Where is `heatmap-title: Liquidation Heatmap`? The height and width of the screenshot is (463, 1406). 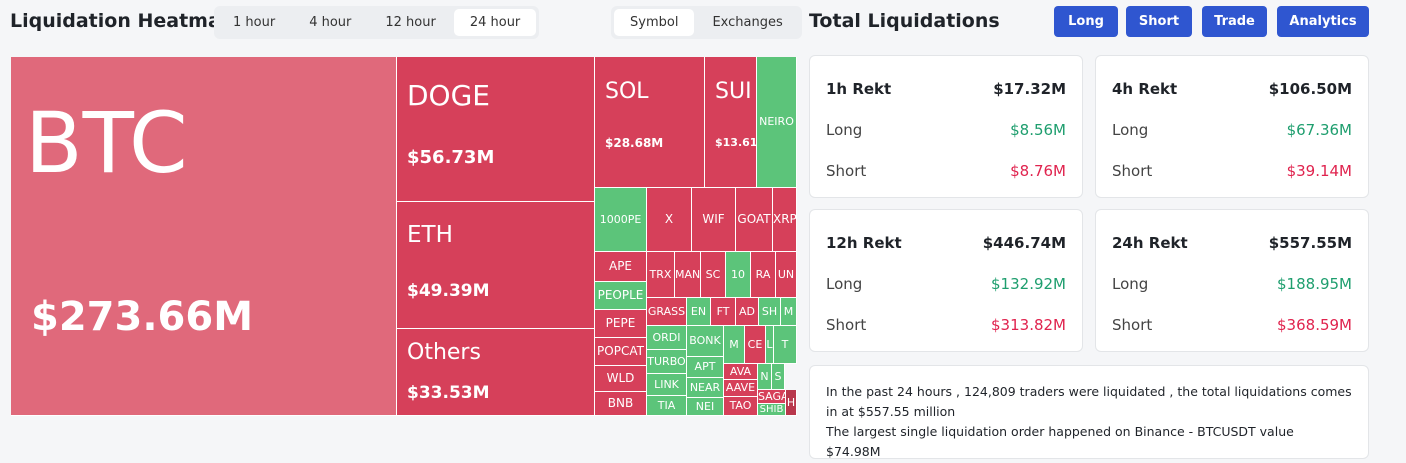 heatmap-title: Liquidation Heatmap is located at coordinates (122, 21).